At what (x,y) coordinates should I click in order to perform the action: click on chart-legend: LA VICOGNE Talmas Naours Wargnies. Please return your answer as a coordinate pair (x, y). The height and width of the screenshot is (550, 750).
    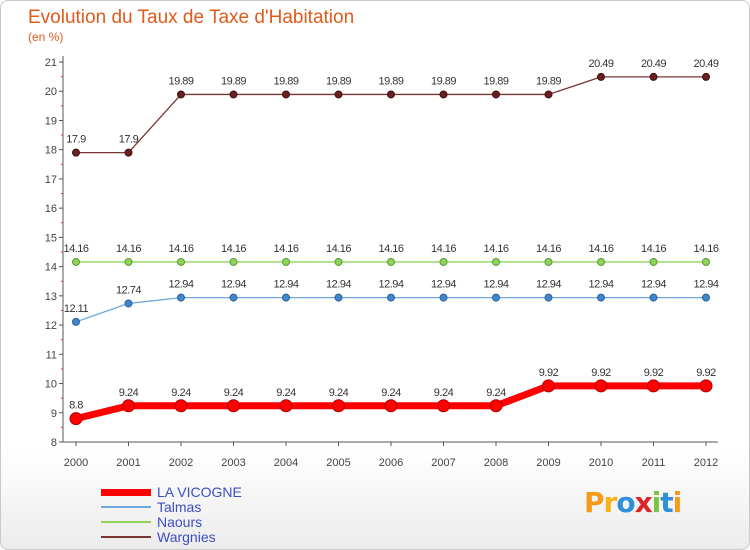
    Looking at the image, I should click on (211, 514).